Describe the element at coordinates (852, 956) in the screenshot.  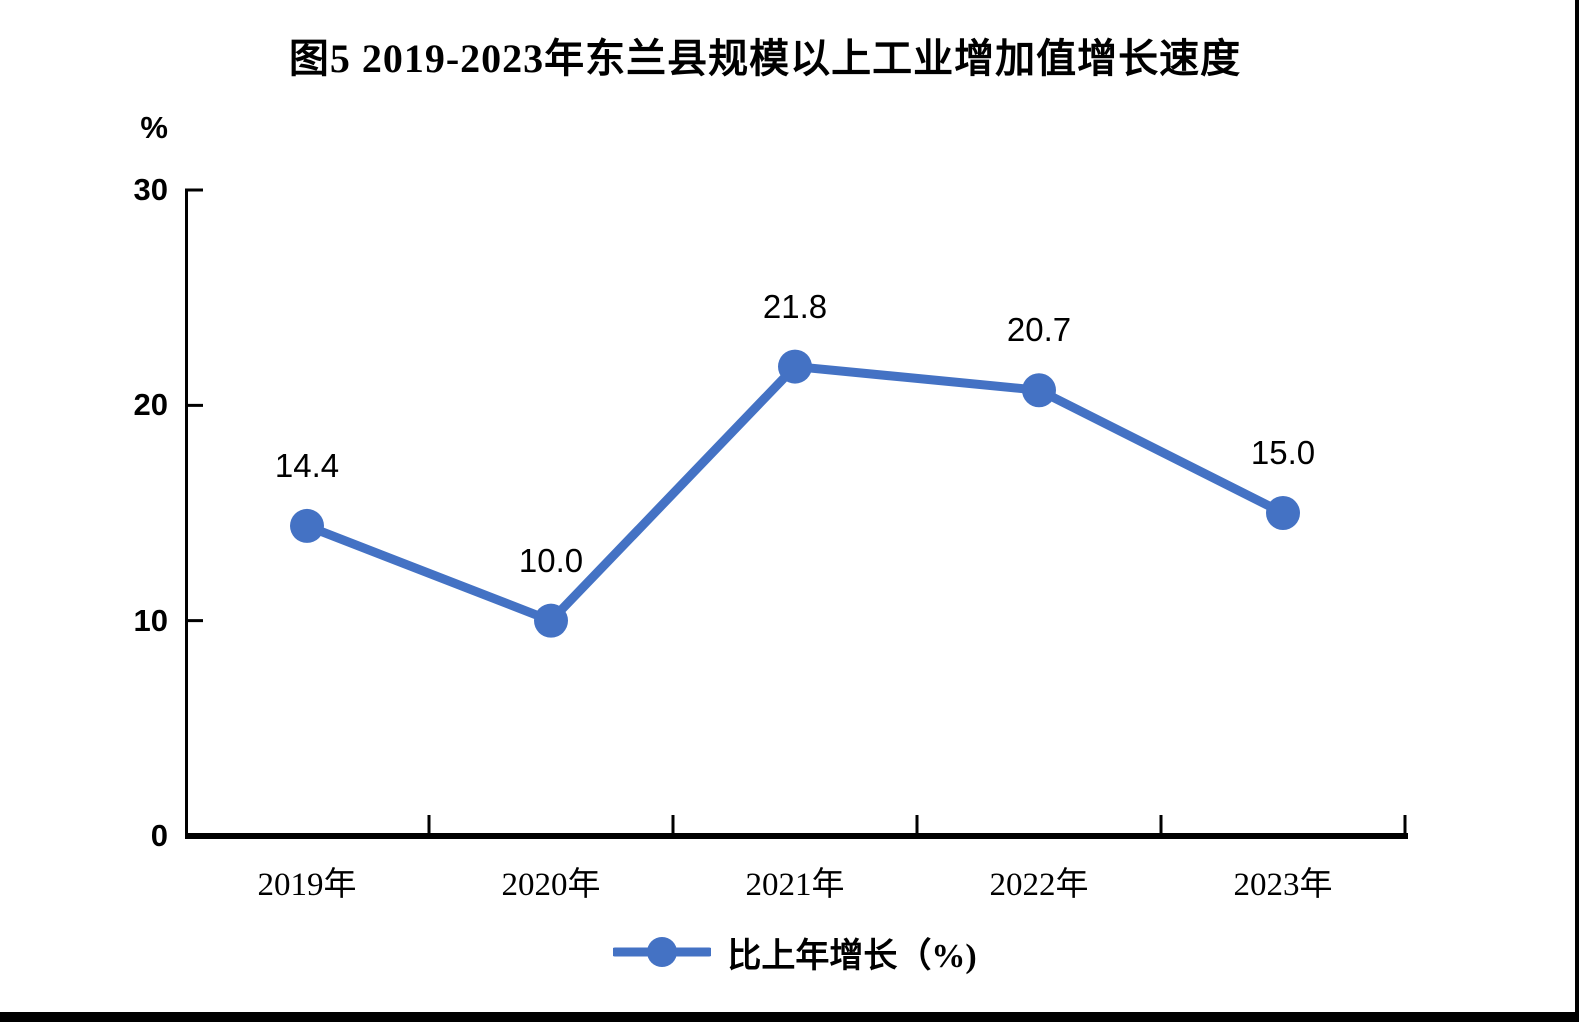
I see `legend-label: 比上年增长（%)` at that location.